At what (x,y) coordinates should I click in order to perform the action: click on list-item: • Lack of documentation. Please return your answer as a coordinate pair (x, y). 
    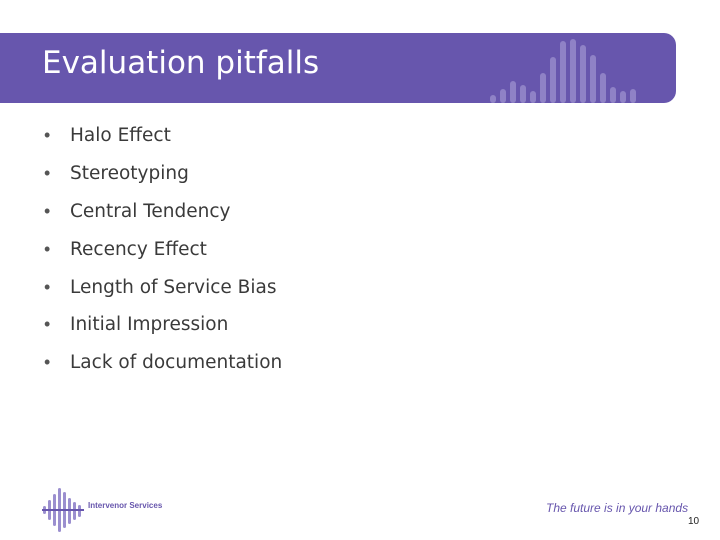
    Looking at the image, I should click on (163, 363).